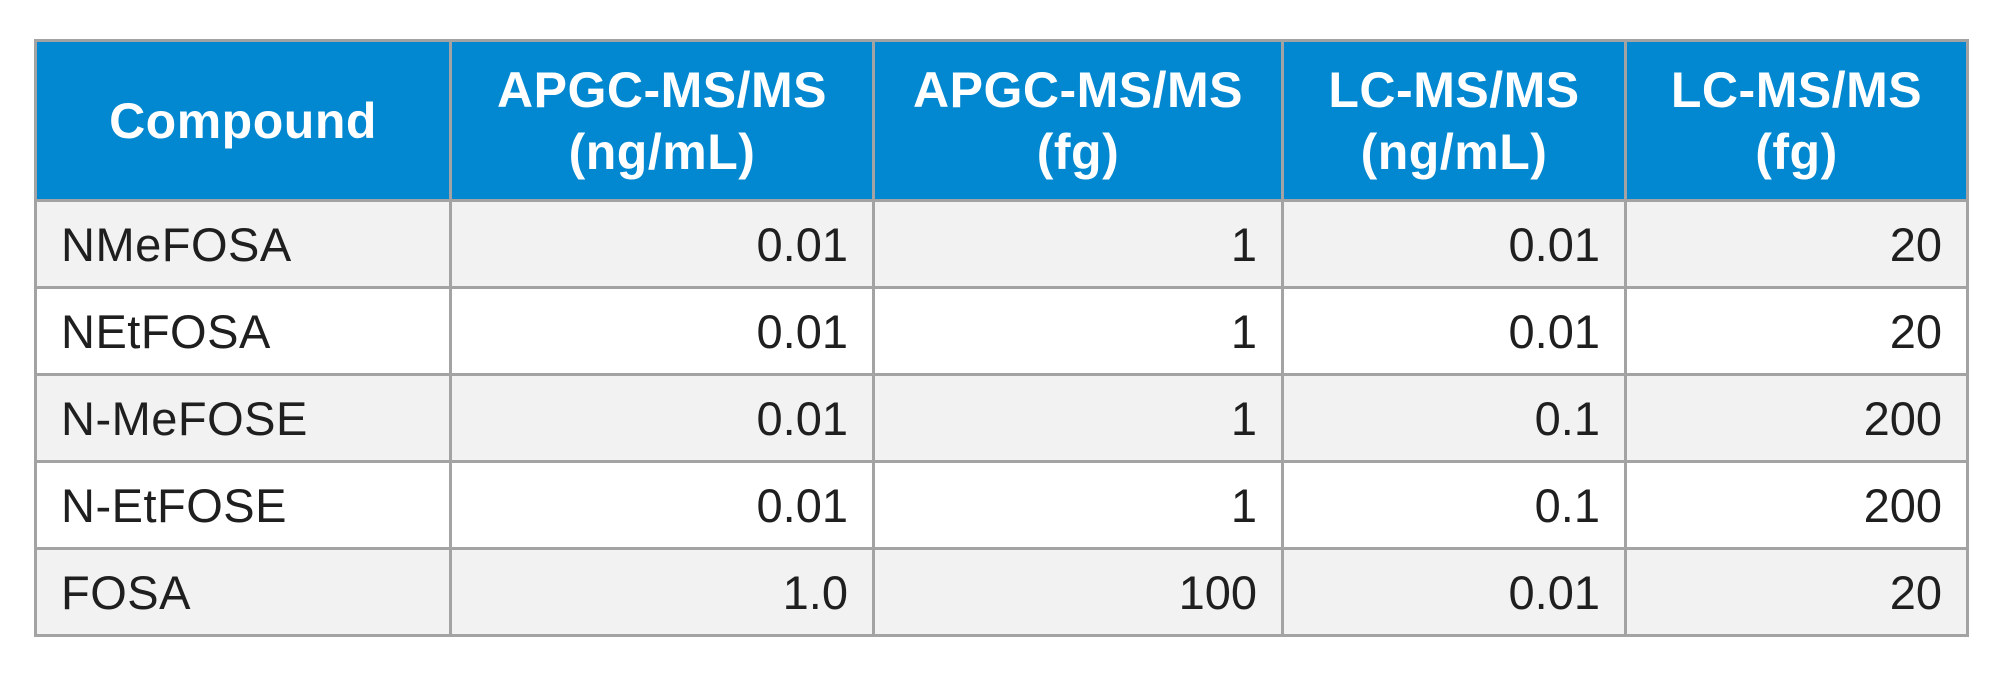  I want to click on table-row: N-EtFOSE 0.01 1 0.1 200, so click(1001, 505).